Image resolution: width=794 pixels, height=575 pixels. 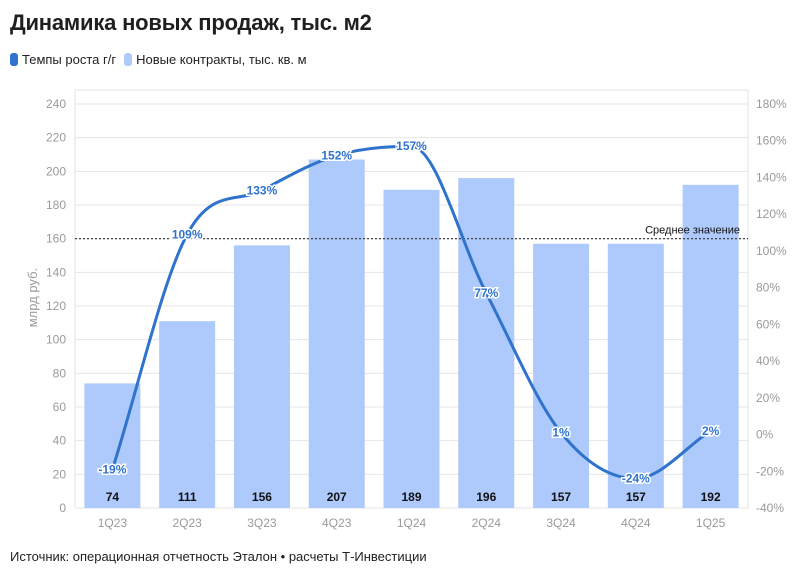 I want to click on line-point-label: 152%, so click(x=336, y=155).